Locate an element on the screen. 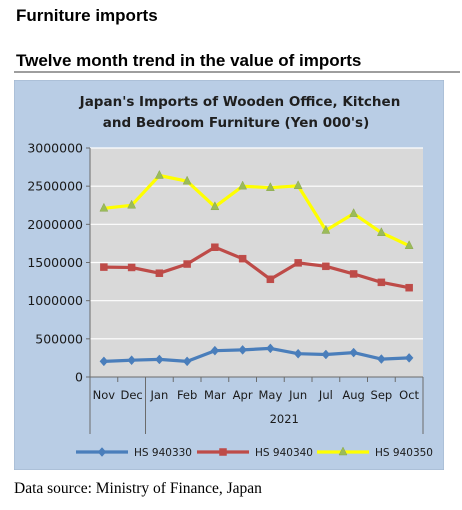 The image size is (462, 510). legend: HS 940330 HS 940340 HS 940350 is located at coordinates (254, 452).